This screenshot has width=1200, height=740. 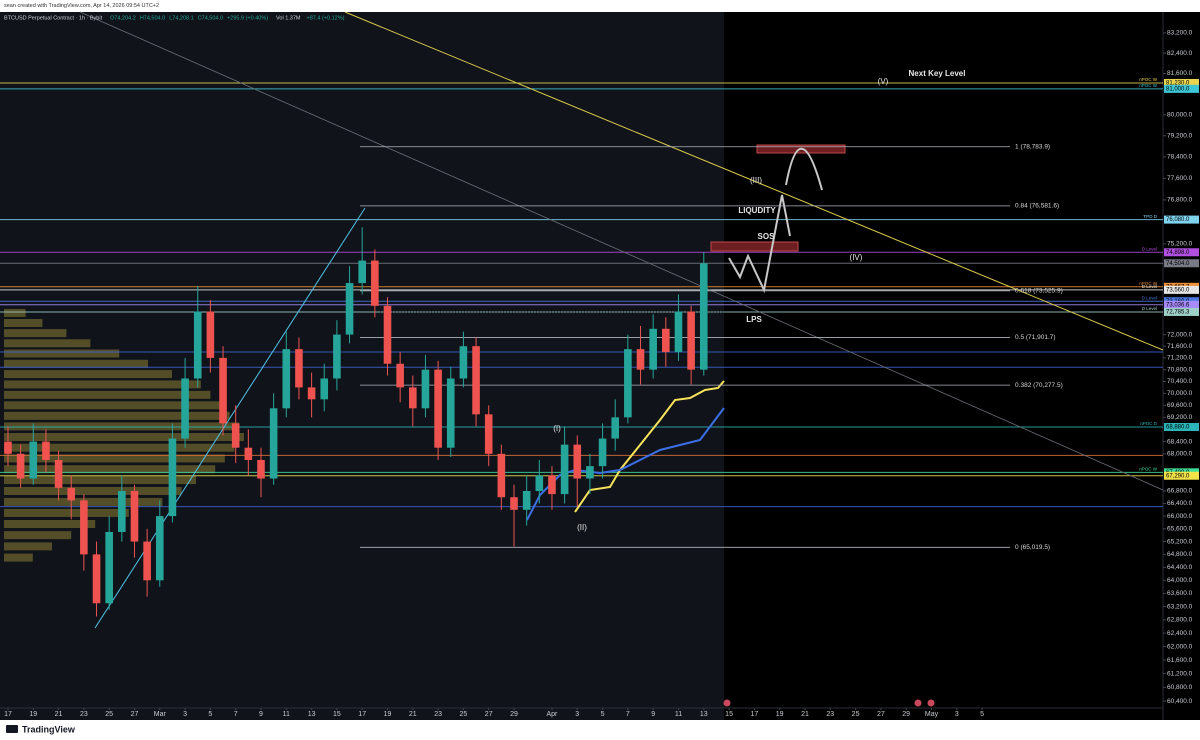 I want to click on y-tick-label: 81,600.0, so click(x=1180, y=73).